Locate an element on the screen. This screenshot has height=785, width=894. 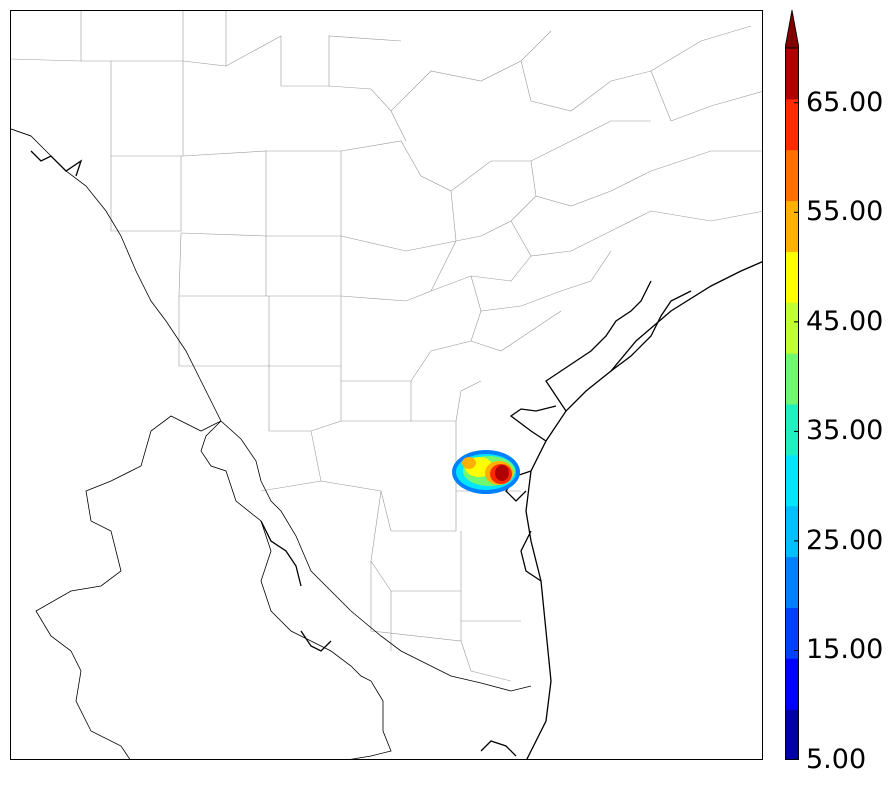
colorbar-tick-label: 25.00 is located at coordinates (845, 540).